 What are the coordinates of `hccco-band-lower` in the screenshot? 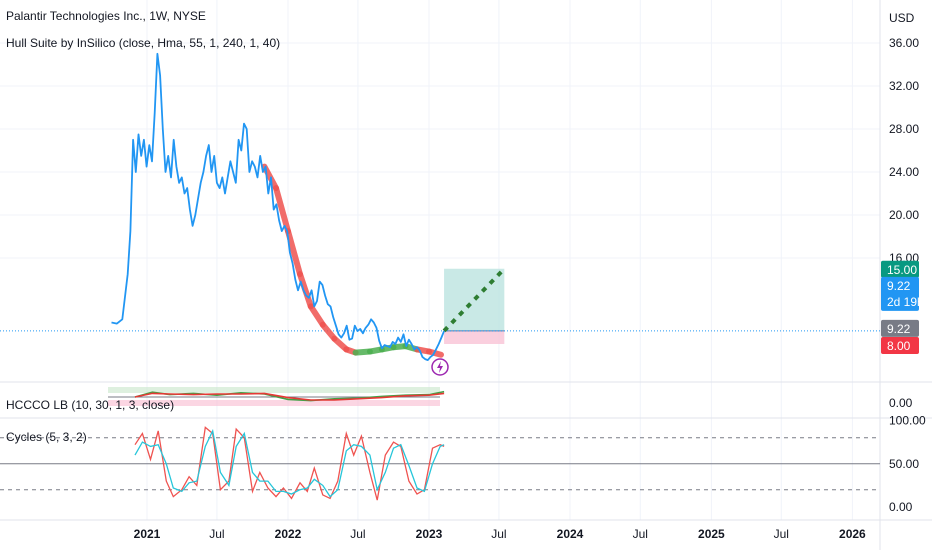 It's located at (274, 403).